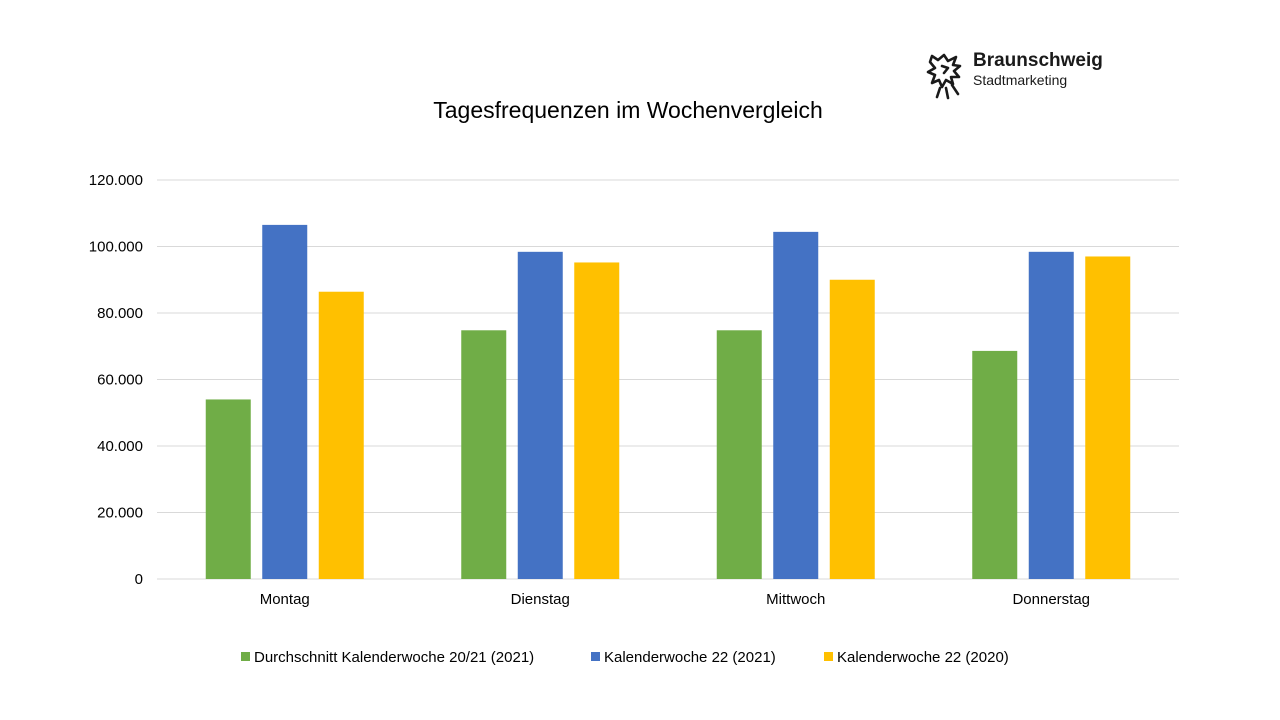  What do you see at coordinates (628, 110) in the screenshot?
I see `chart-title: Tagesfrequenzen im Wochenvergleich` at bounding box center [628, 110].